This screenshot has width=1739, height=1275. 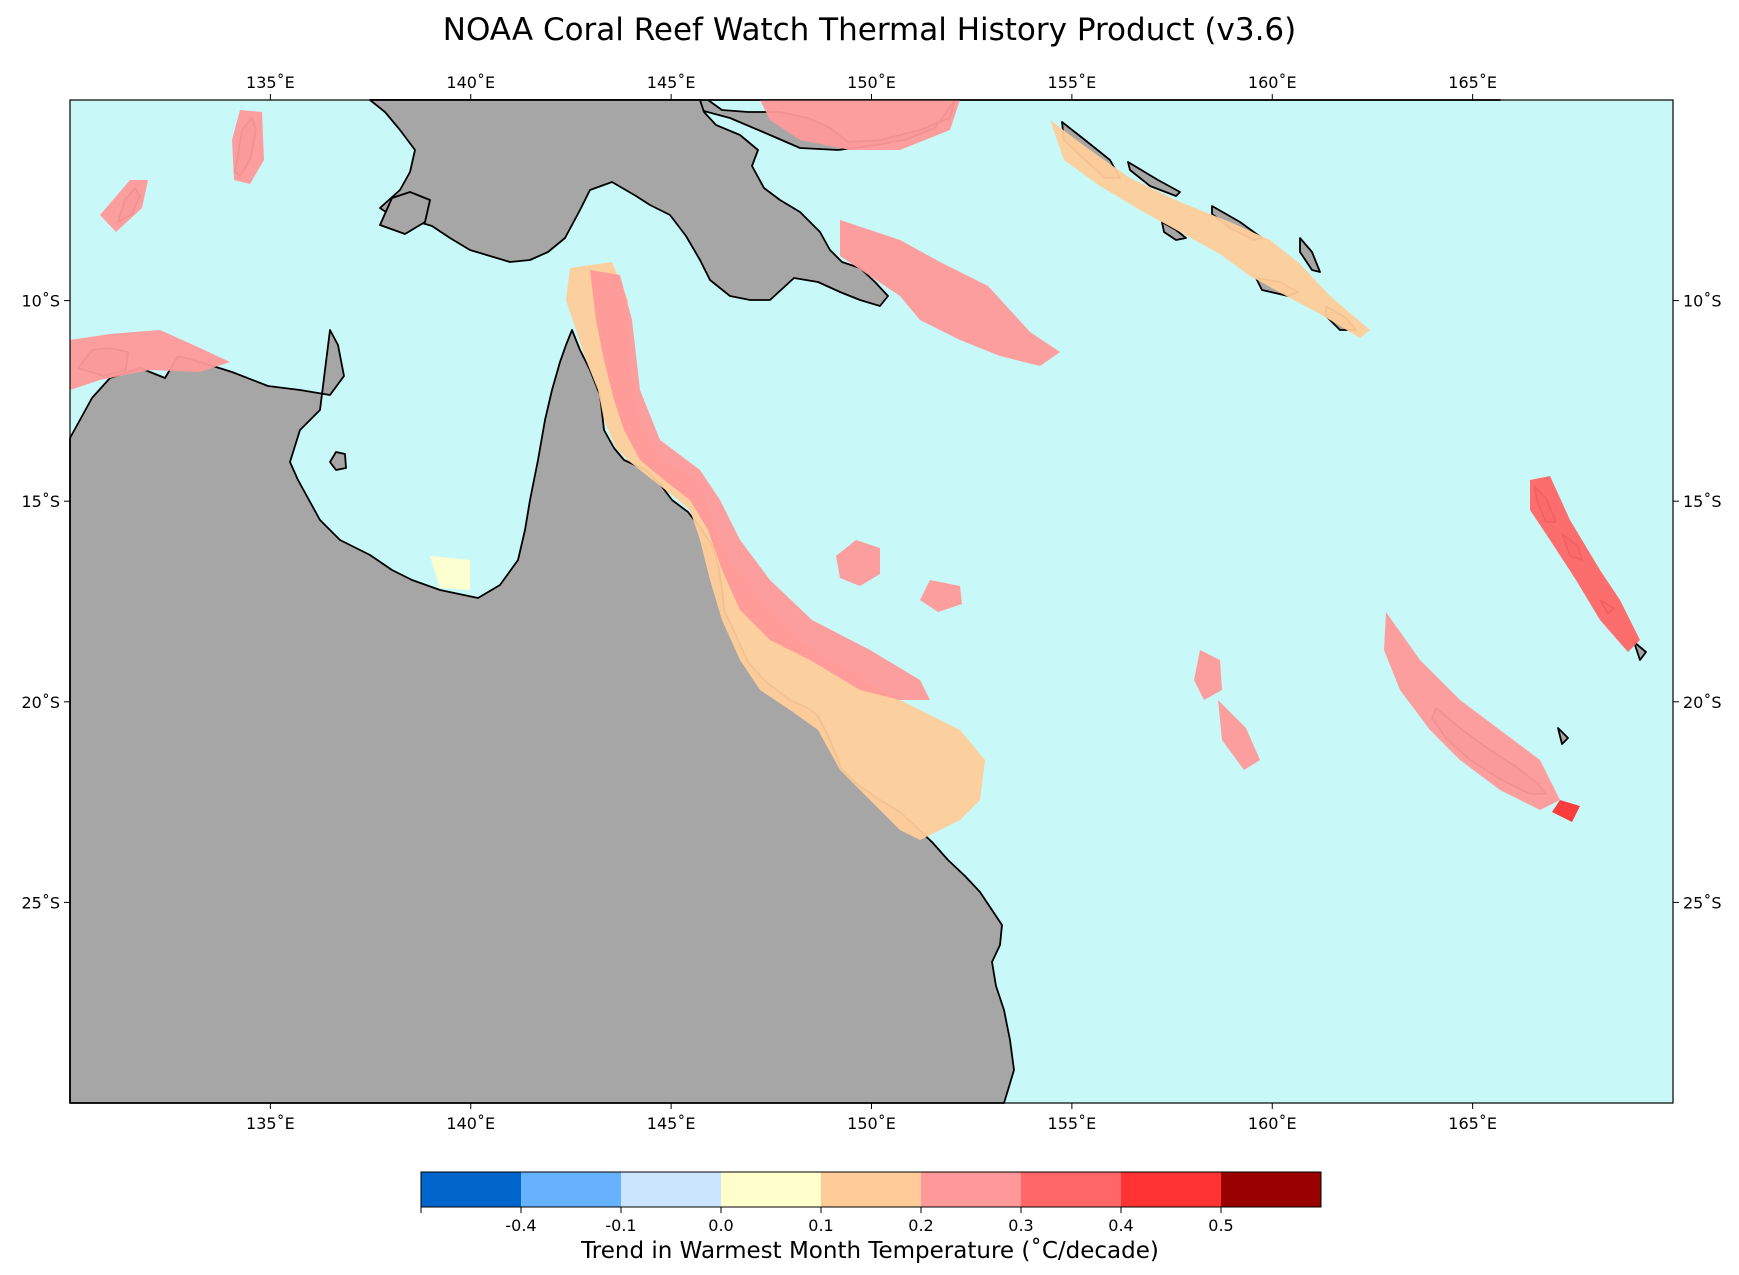 What do you see at coordinates (1220, 1225) in the screenshot?
I see `colorbar-tick-label: 0.5` at bounding box center [1220, 1225].